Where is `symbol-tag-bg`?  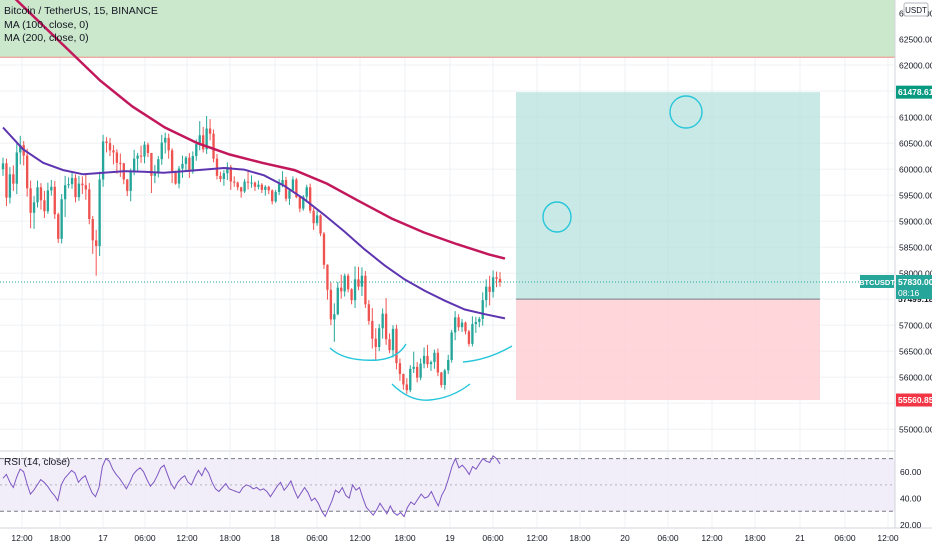
symbol-tag-bg is located at coordinates (877, 281).